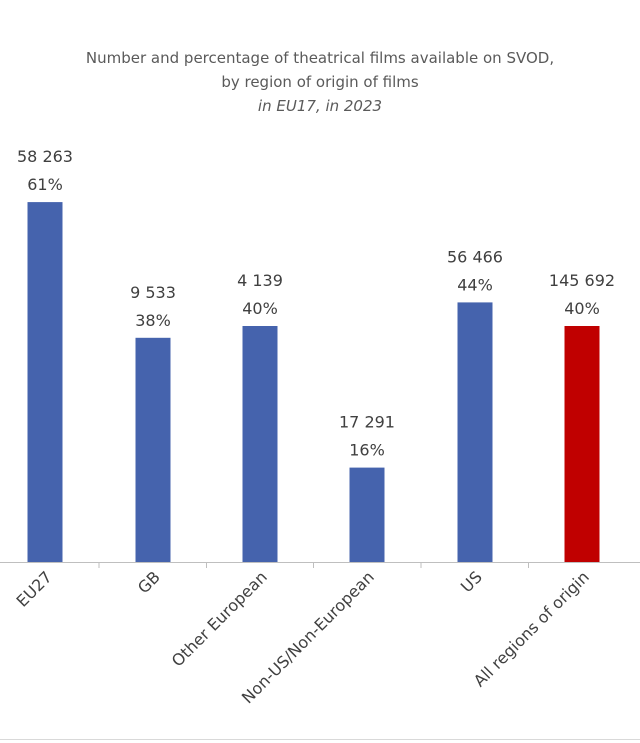  I want to click on data-label-percent: 61%, so click(45, 184).